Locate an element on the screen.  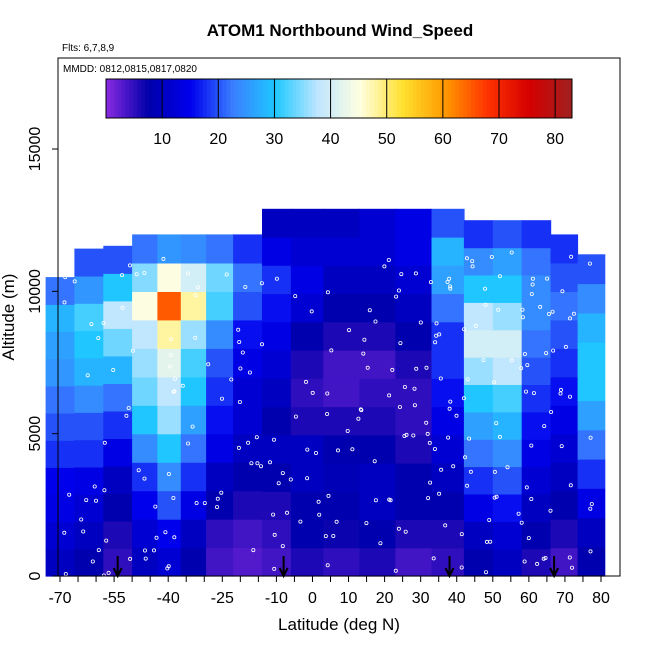
x-tick-label: -10 is located at coordinates (276, 598).